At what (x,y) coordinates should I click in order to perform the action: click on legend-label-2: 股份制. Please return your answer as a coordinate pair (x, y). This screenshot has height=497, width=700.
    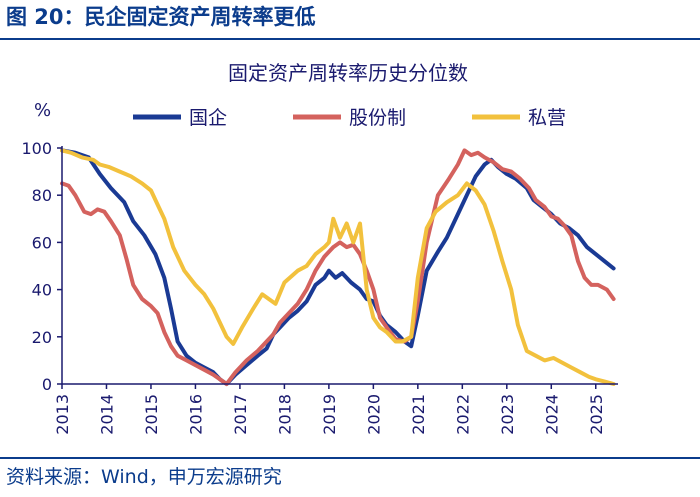
    Looking at the image, I should click on (377, 118).